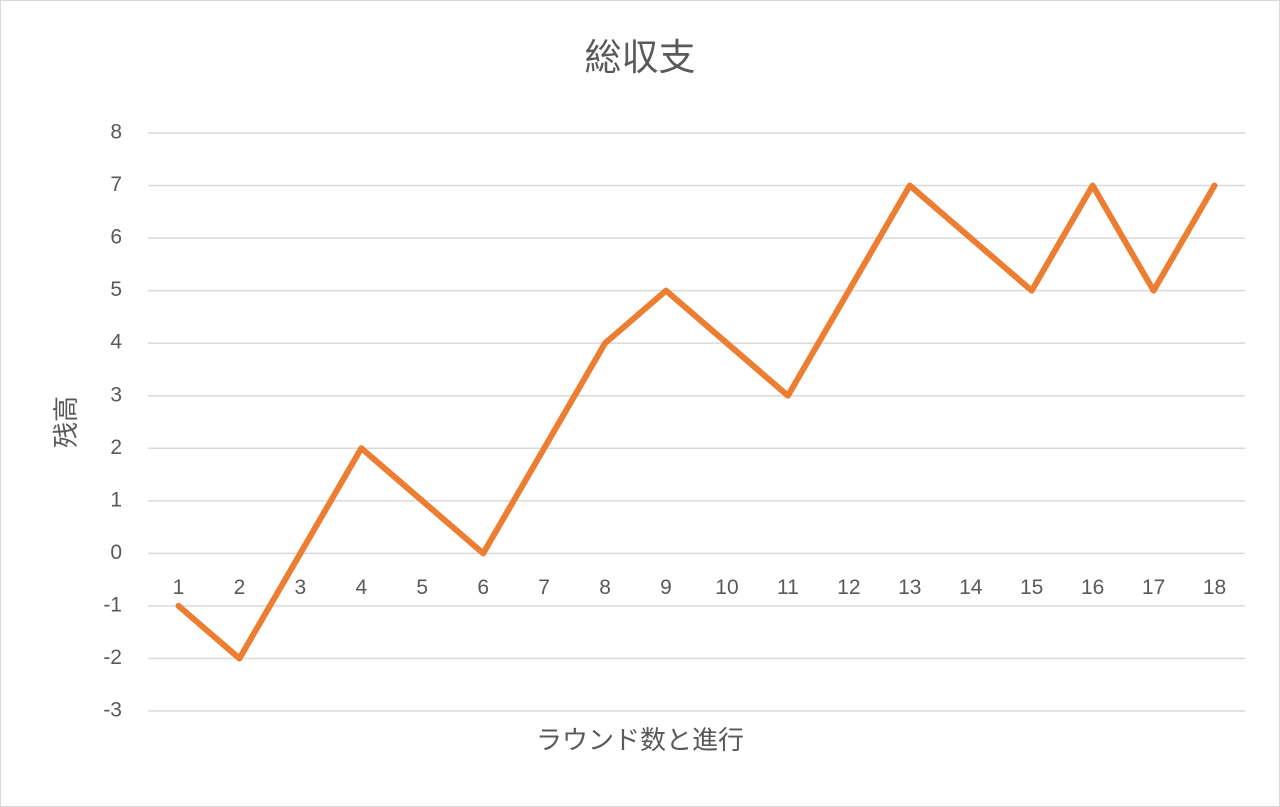  I want to click on y-tick-label: 2, so click(116, 447).